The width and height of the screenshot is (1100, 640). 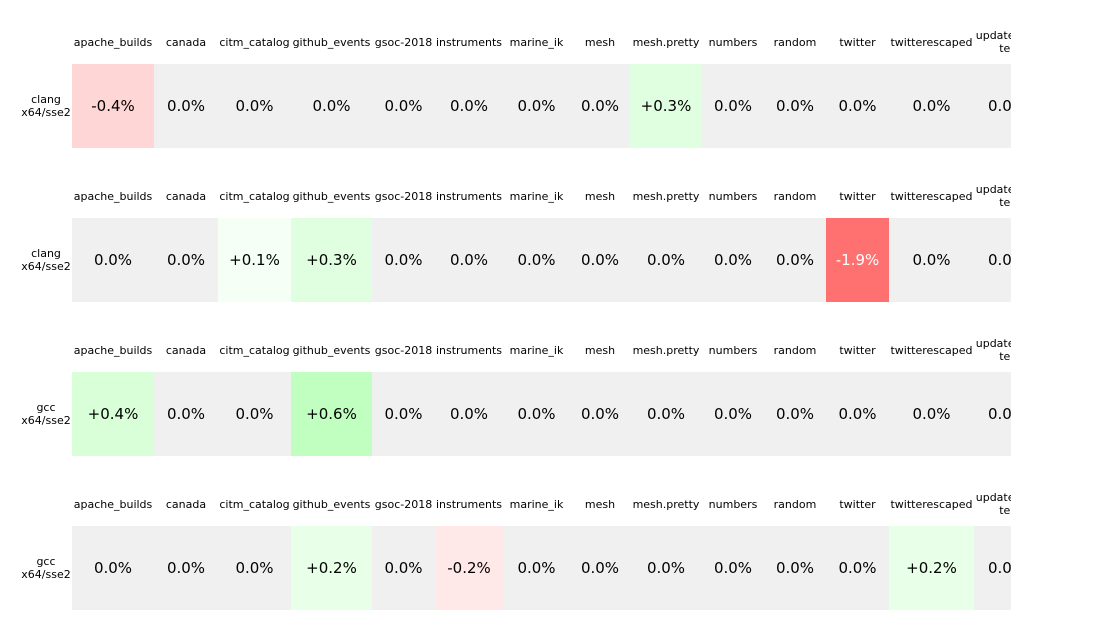 I want to click on delta-cell: -0.4%, so click(x=113, y=106).